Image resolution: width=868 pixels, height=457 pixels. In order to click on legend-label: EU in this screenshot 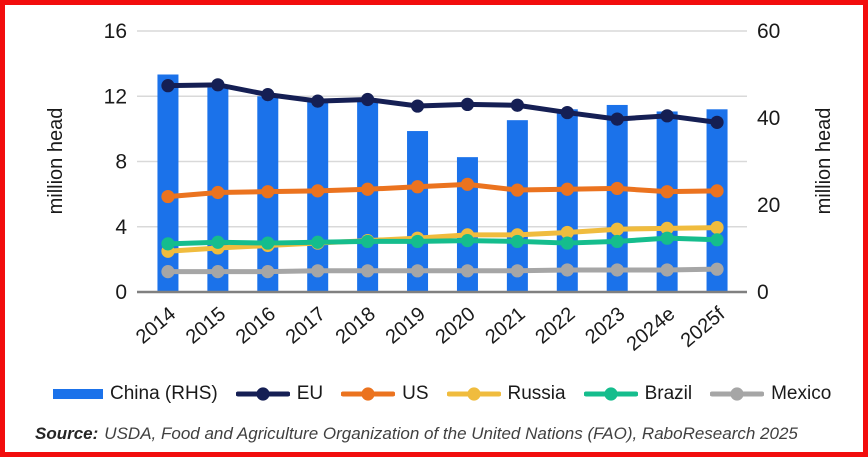, I will do `click(310, 393)`.